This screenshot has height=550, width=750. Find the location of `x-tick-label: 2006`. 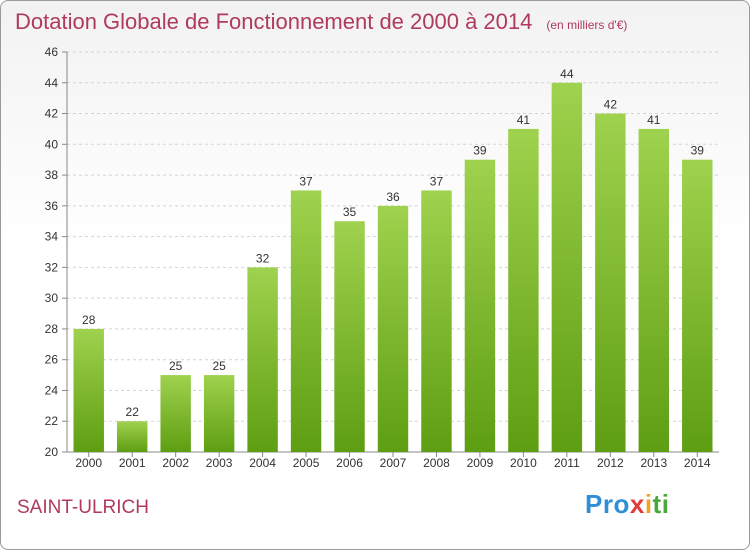

x-tick-label: 2006 is located at coordinates (349, 463).